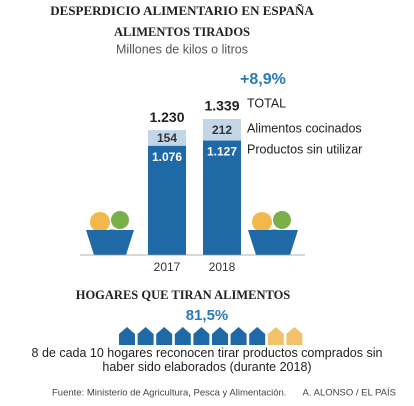  I want to click on unit-label: Millones de kilos o litros, so click(182, 49).